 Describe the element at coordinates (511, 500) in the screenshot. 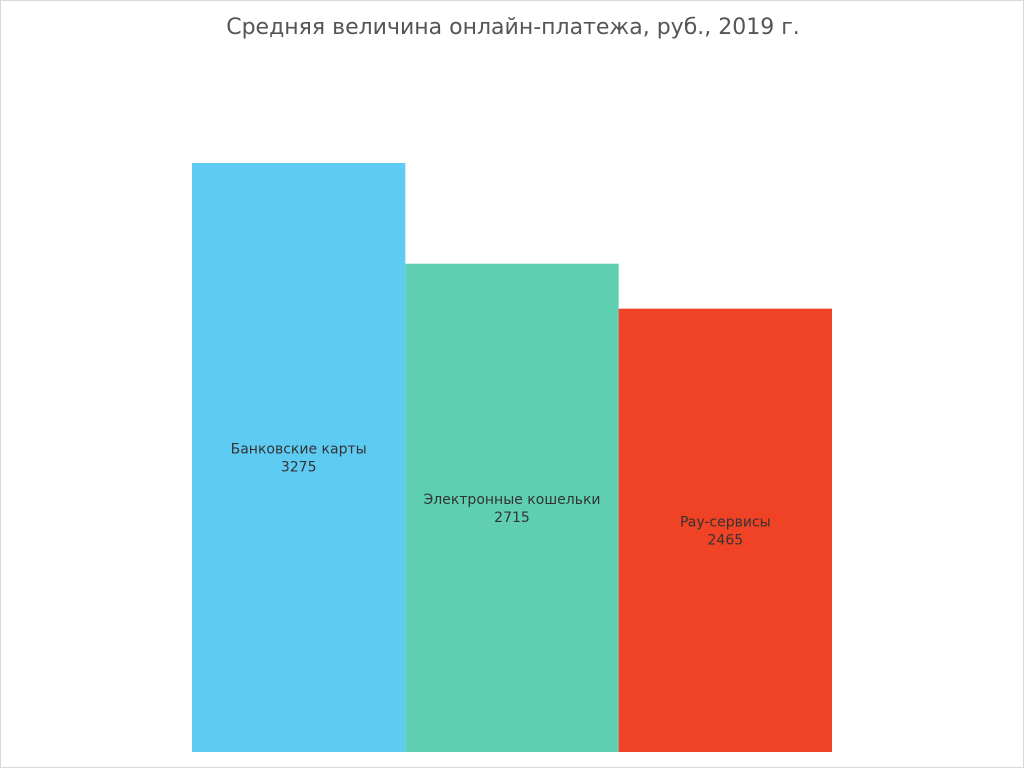

I see `bar-category-label-2: Электронные кошельки` at that location.